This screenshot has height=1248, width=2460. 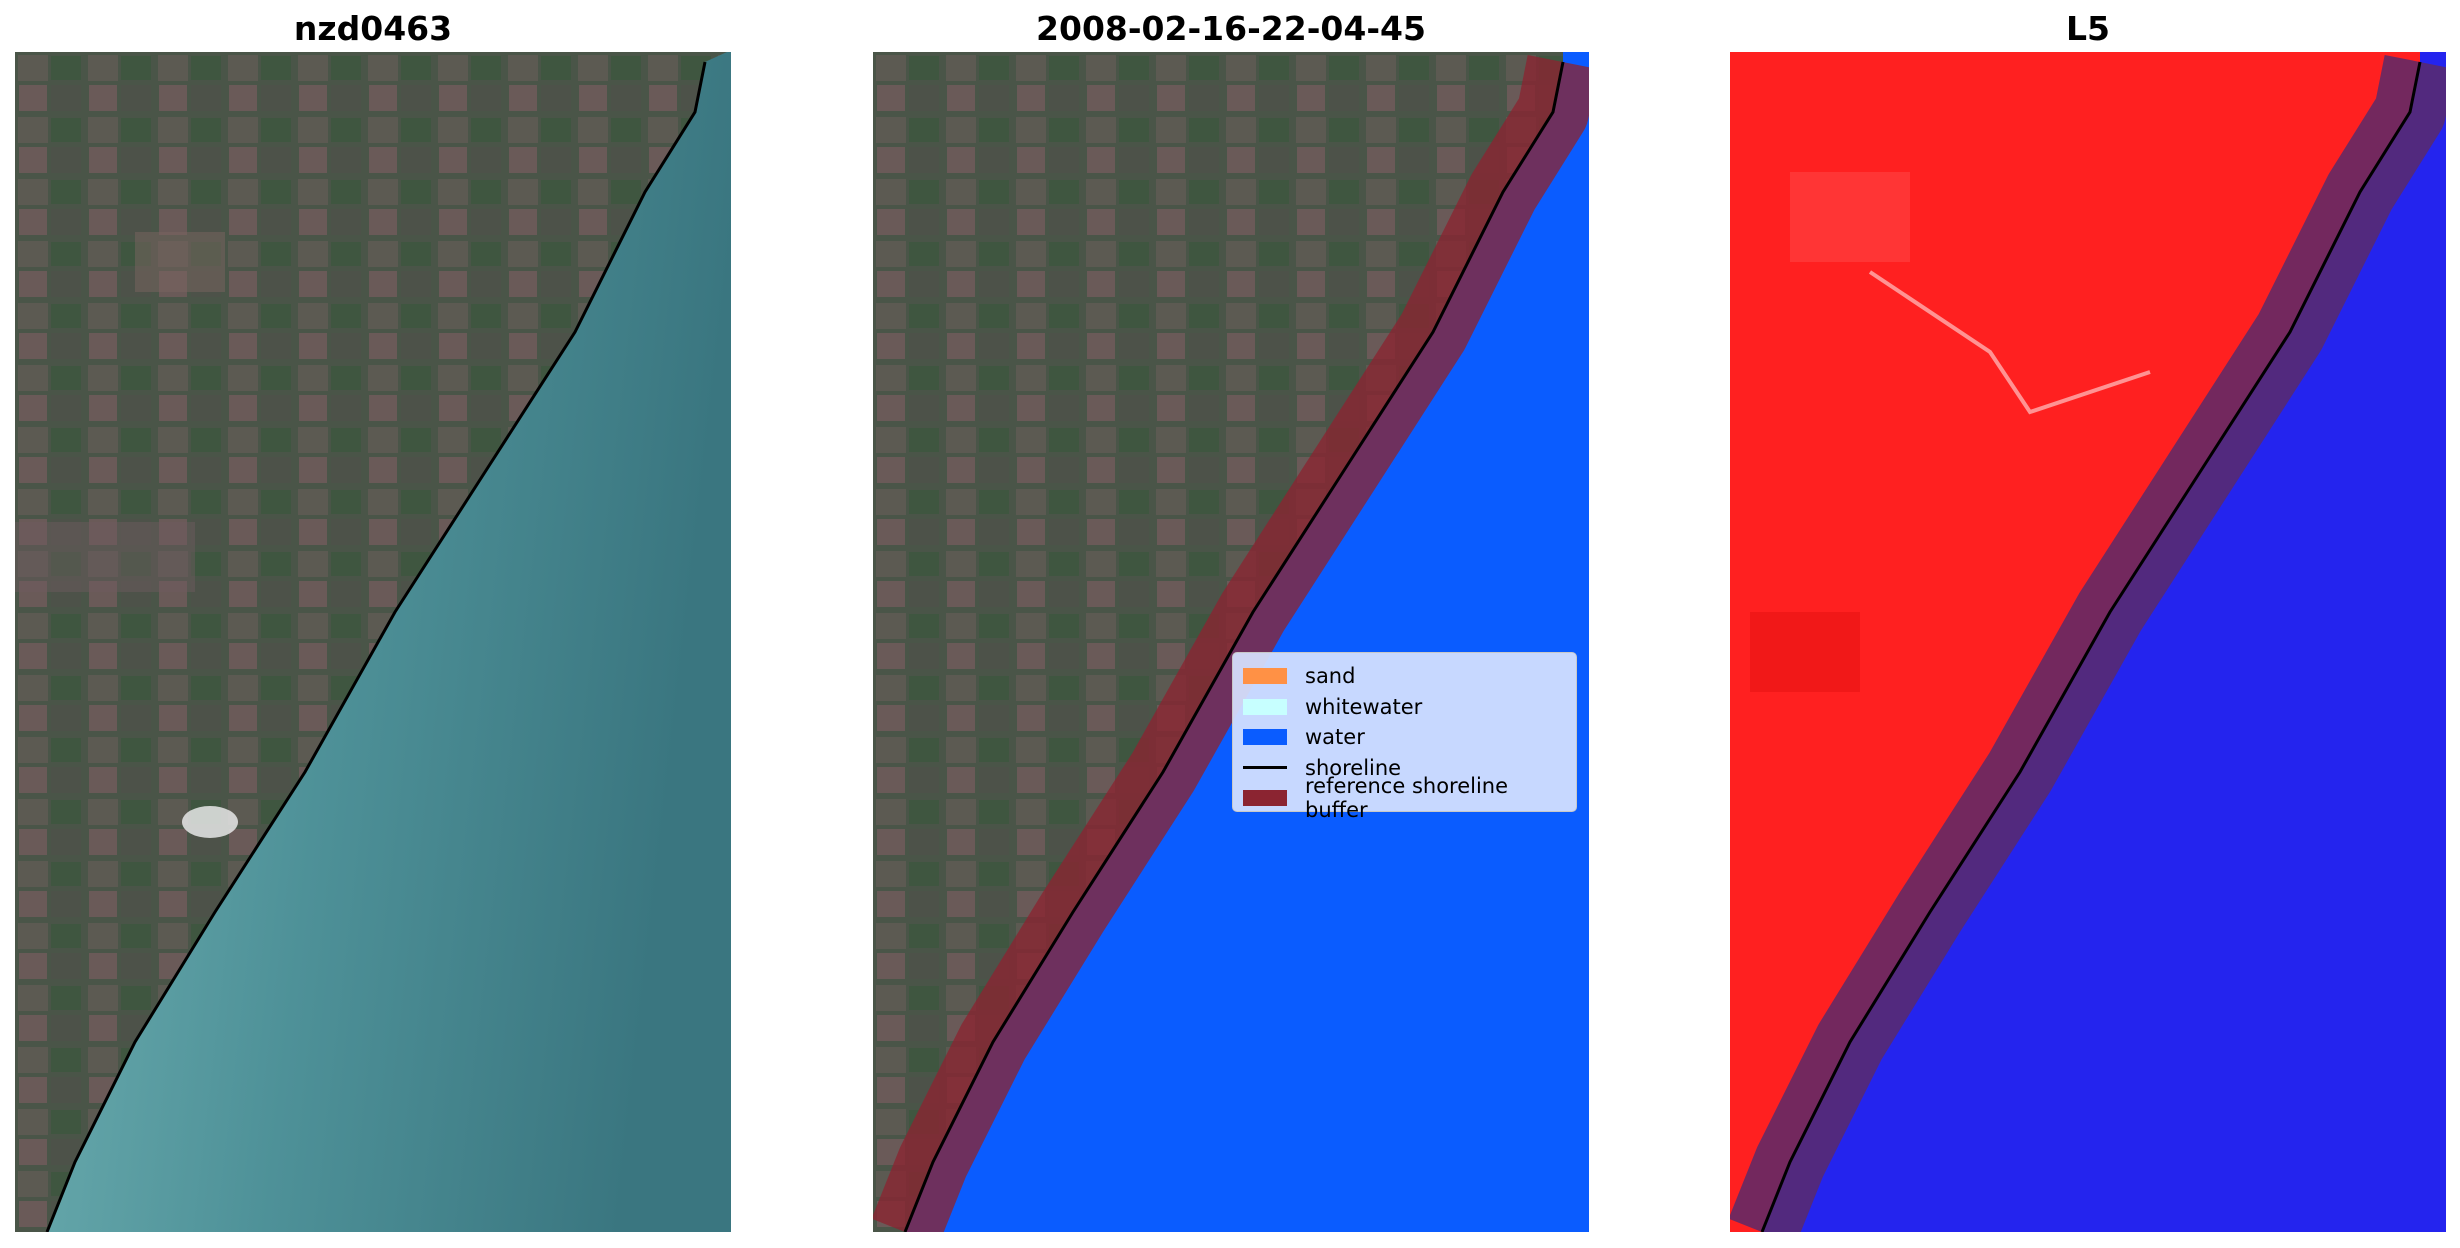 I want to click on legend-item-buffer: reference shoreline buffer, so click(x=1404, y=798).